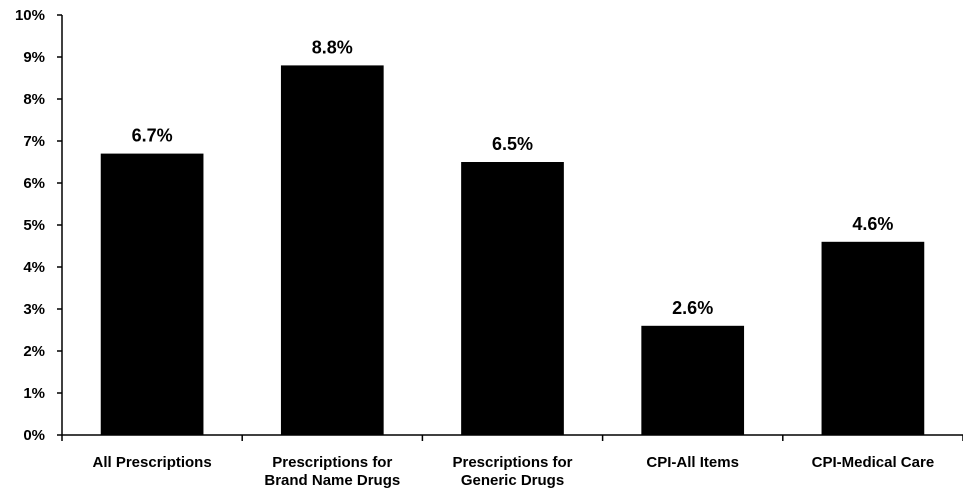 This screenshot has height=494, width=963. What do you see at coordinates (152, 136) in the screenshot?
I see `data-label: 6.7%` at bounding box center [152, 136].